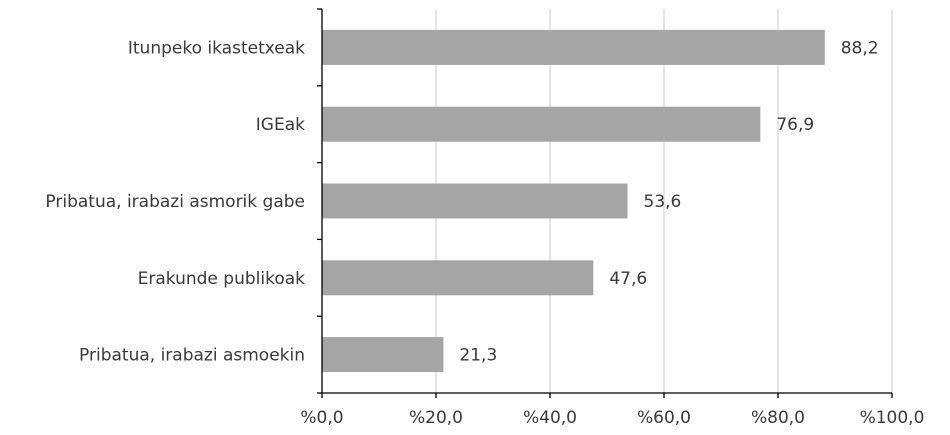 The width and height of the screenshot is (950, 435). I want to click on category-label: Pribatua, irabazi asmoekin, so click(192, 356).